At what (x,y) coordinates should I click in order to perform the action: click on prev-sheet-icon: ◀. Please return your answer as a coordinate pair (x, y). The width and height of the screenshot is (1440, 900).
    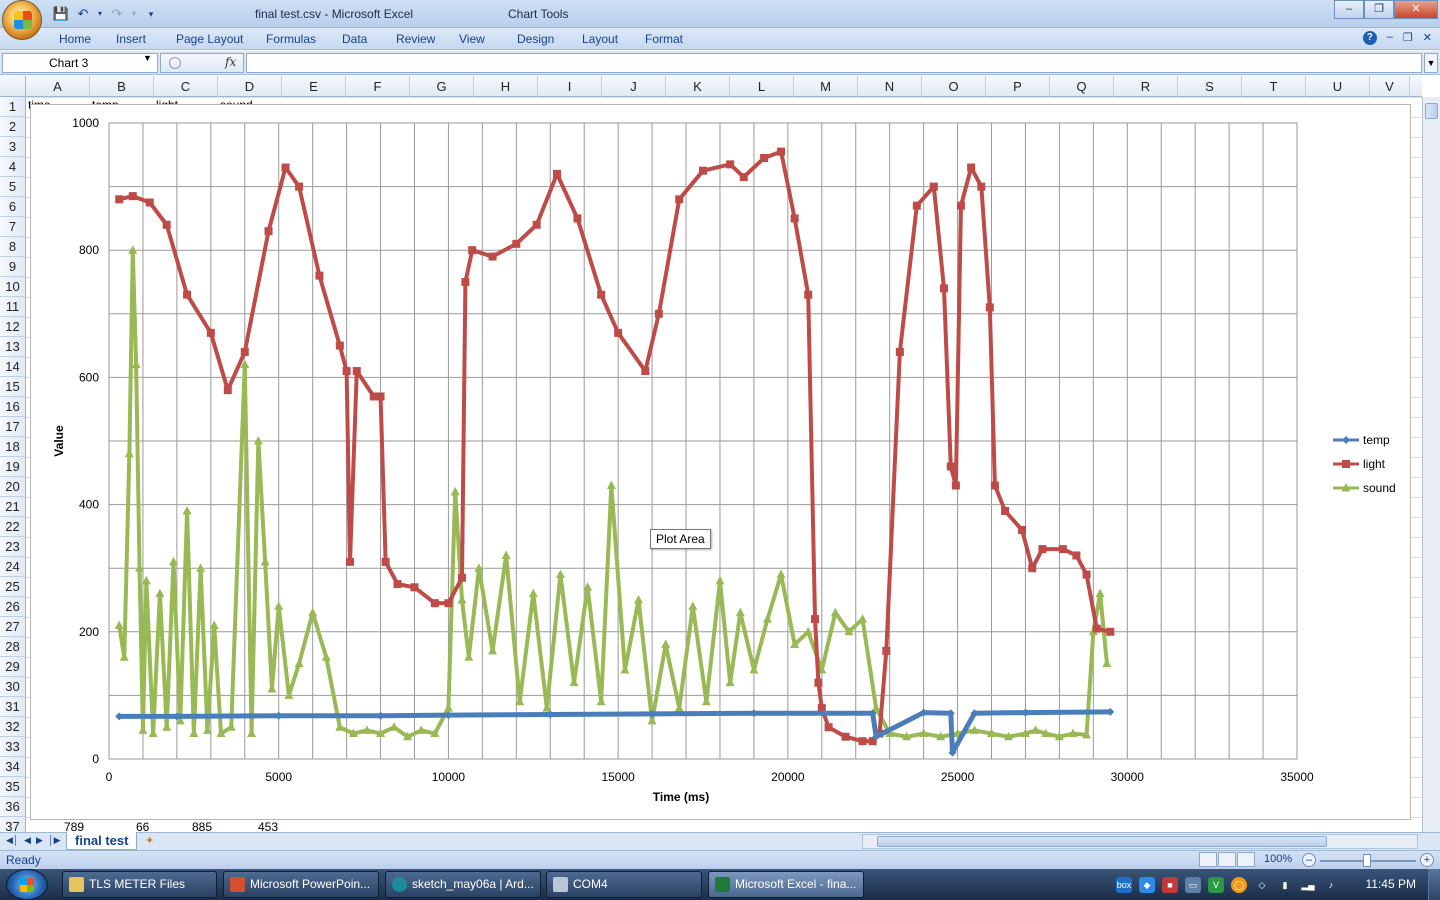
    Looking at the image, I should click on (27, 840).